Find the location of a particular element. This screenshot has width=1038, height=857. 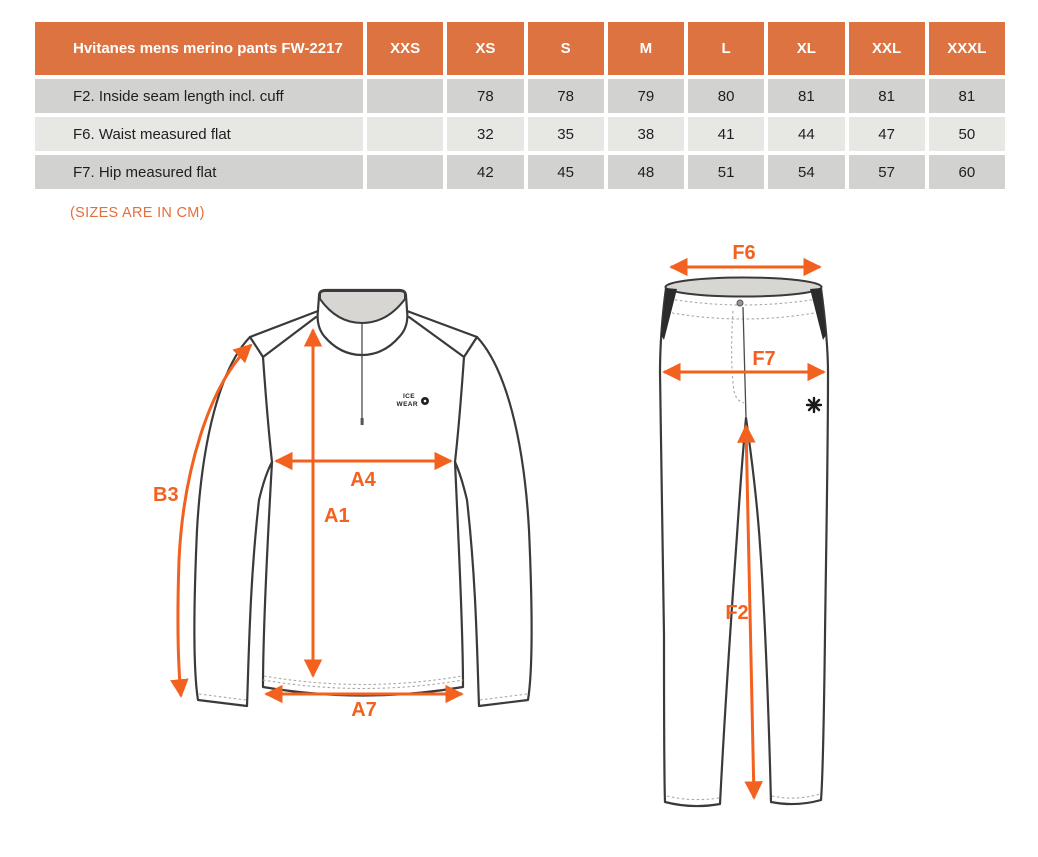

size-value-xs: 32 is located at coordinates (485, 134).